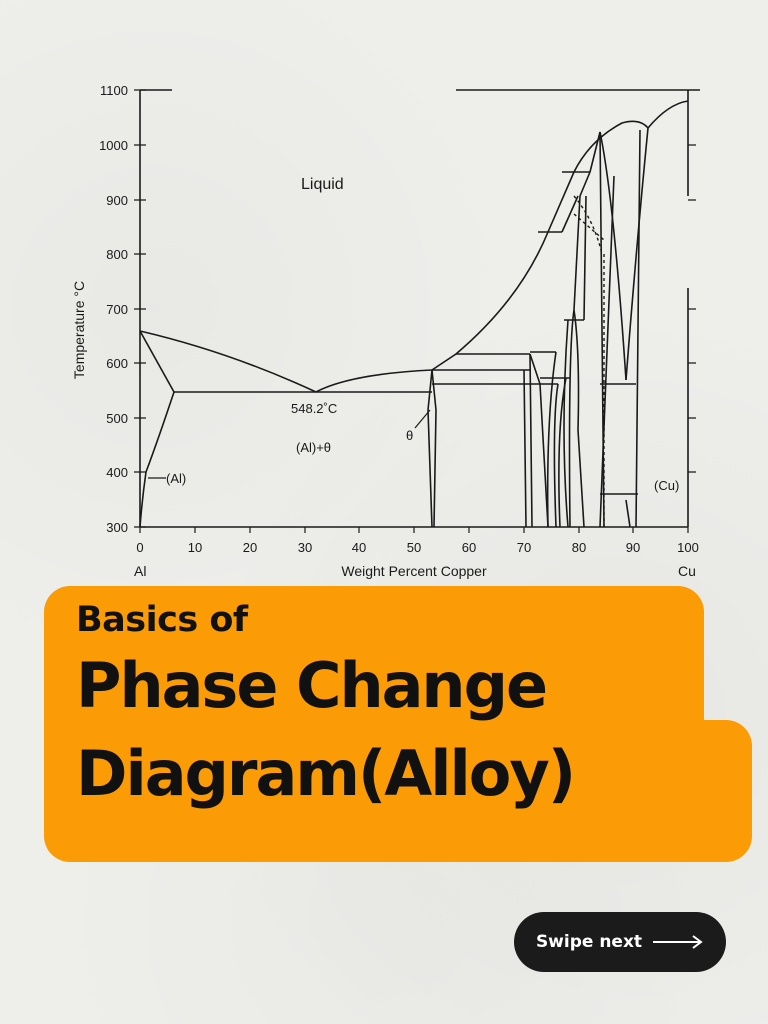 This screenshot has height=1024, width=768. Describe the element at coordinates (305, 547) in the screenshot. I see `x-tick-30: 30` at that location.